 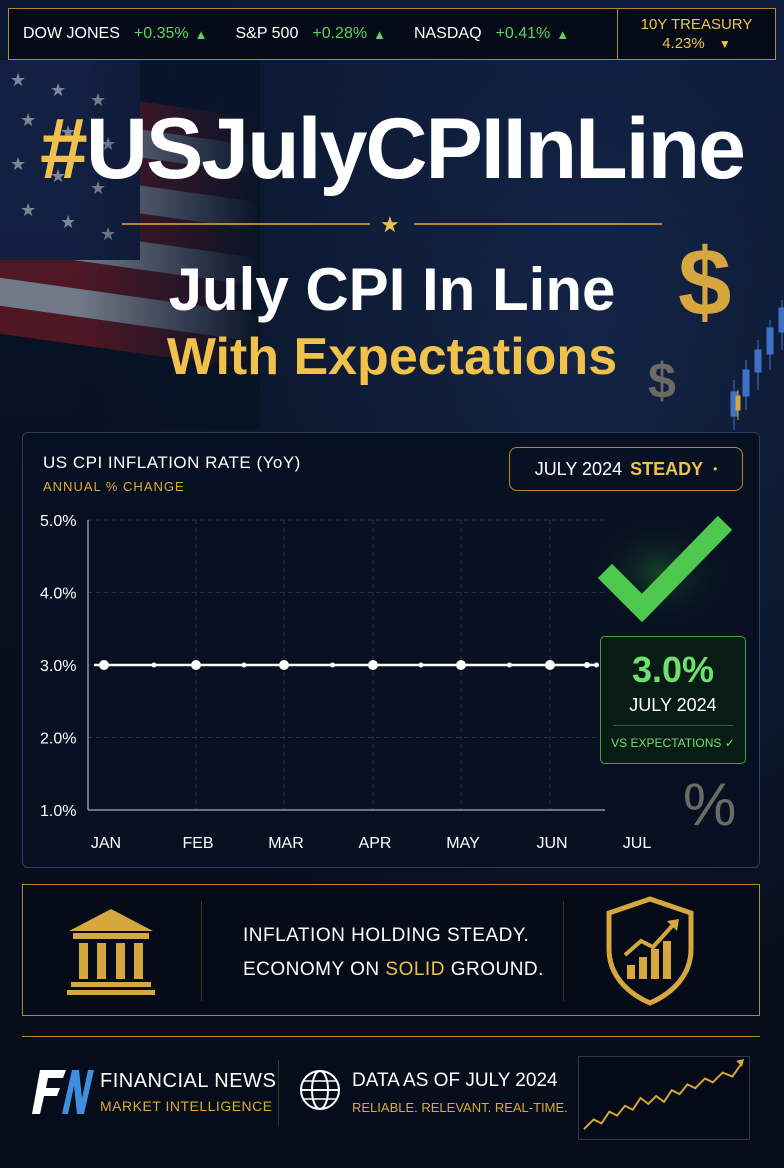 What do you see at coordinates (267, 33) in the screenshot?
I see `ticker-name: S&P 500` at bounding box center [267, 33].